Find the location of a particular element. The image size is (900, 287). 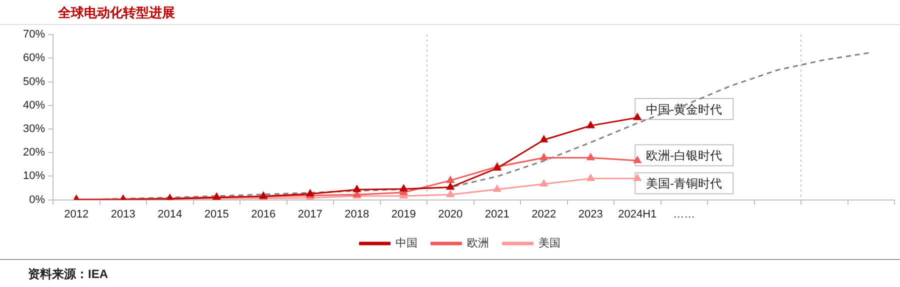

y-tick-label: 20% is located at coordinates (34, 152).